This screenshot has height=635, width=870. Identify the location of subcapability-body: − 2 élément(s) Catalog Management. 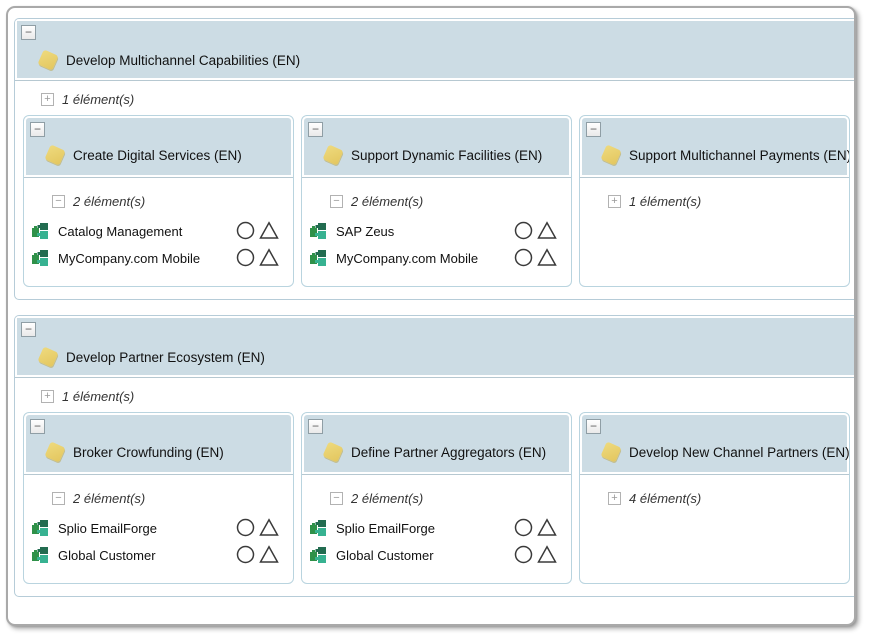
(158, 232).